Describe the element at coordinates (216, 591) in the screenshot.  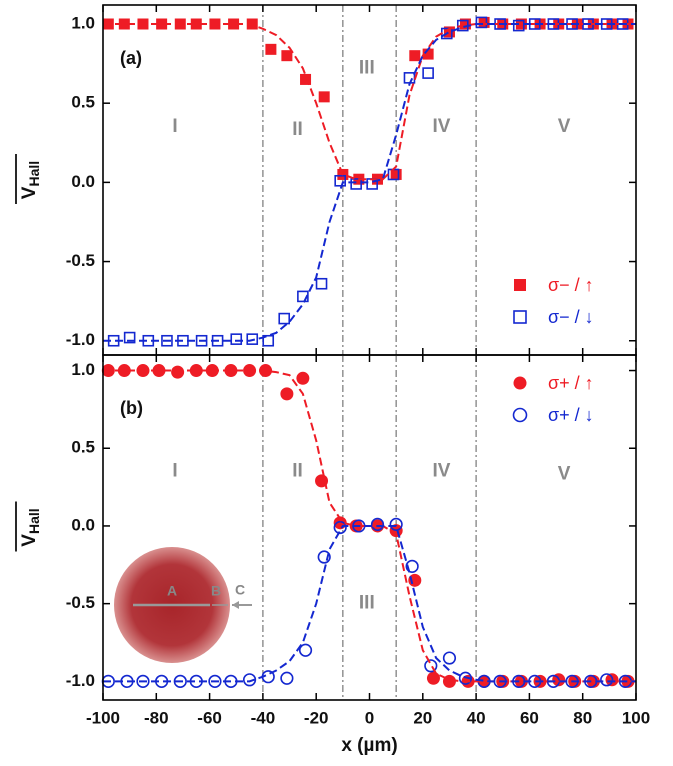
I see `inset-label: B` at that location.